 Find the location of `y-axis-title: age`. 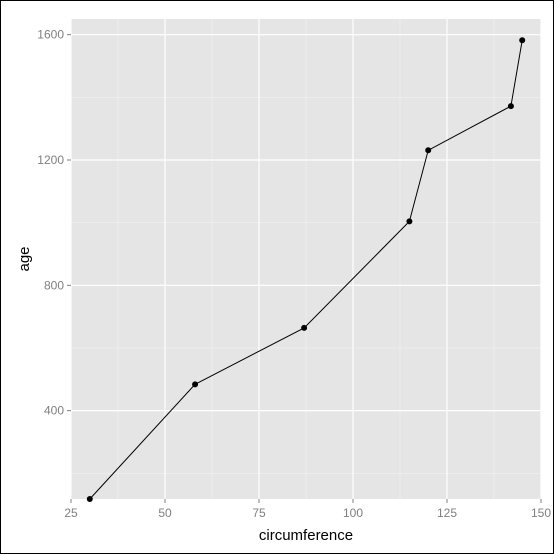

y-axis-title: age is located at coordinates (24, 258).